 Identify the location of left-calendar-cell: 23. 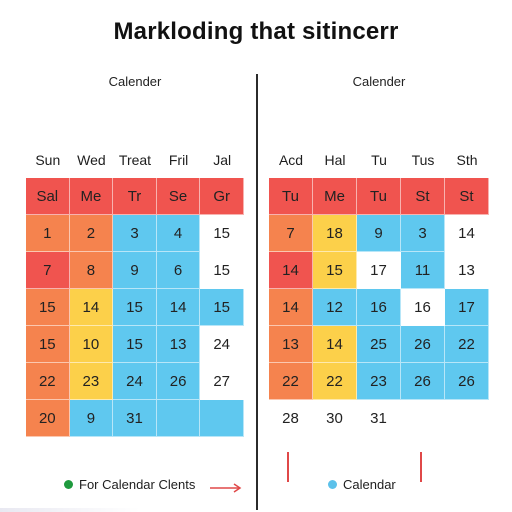
(91, 381).